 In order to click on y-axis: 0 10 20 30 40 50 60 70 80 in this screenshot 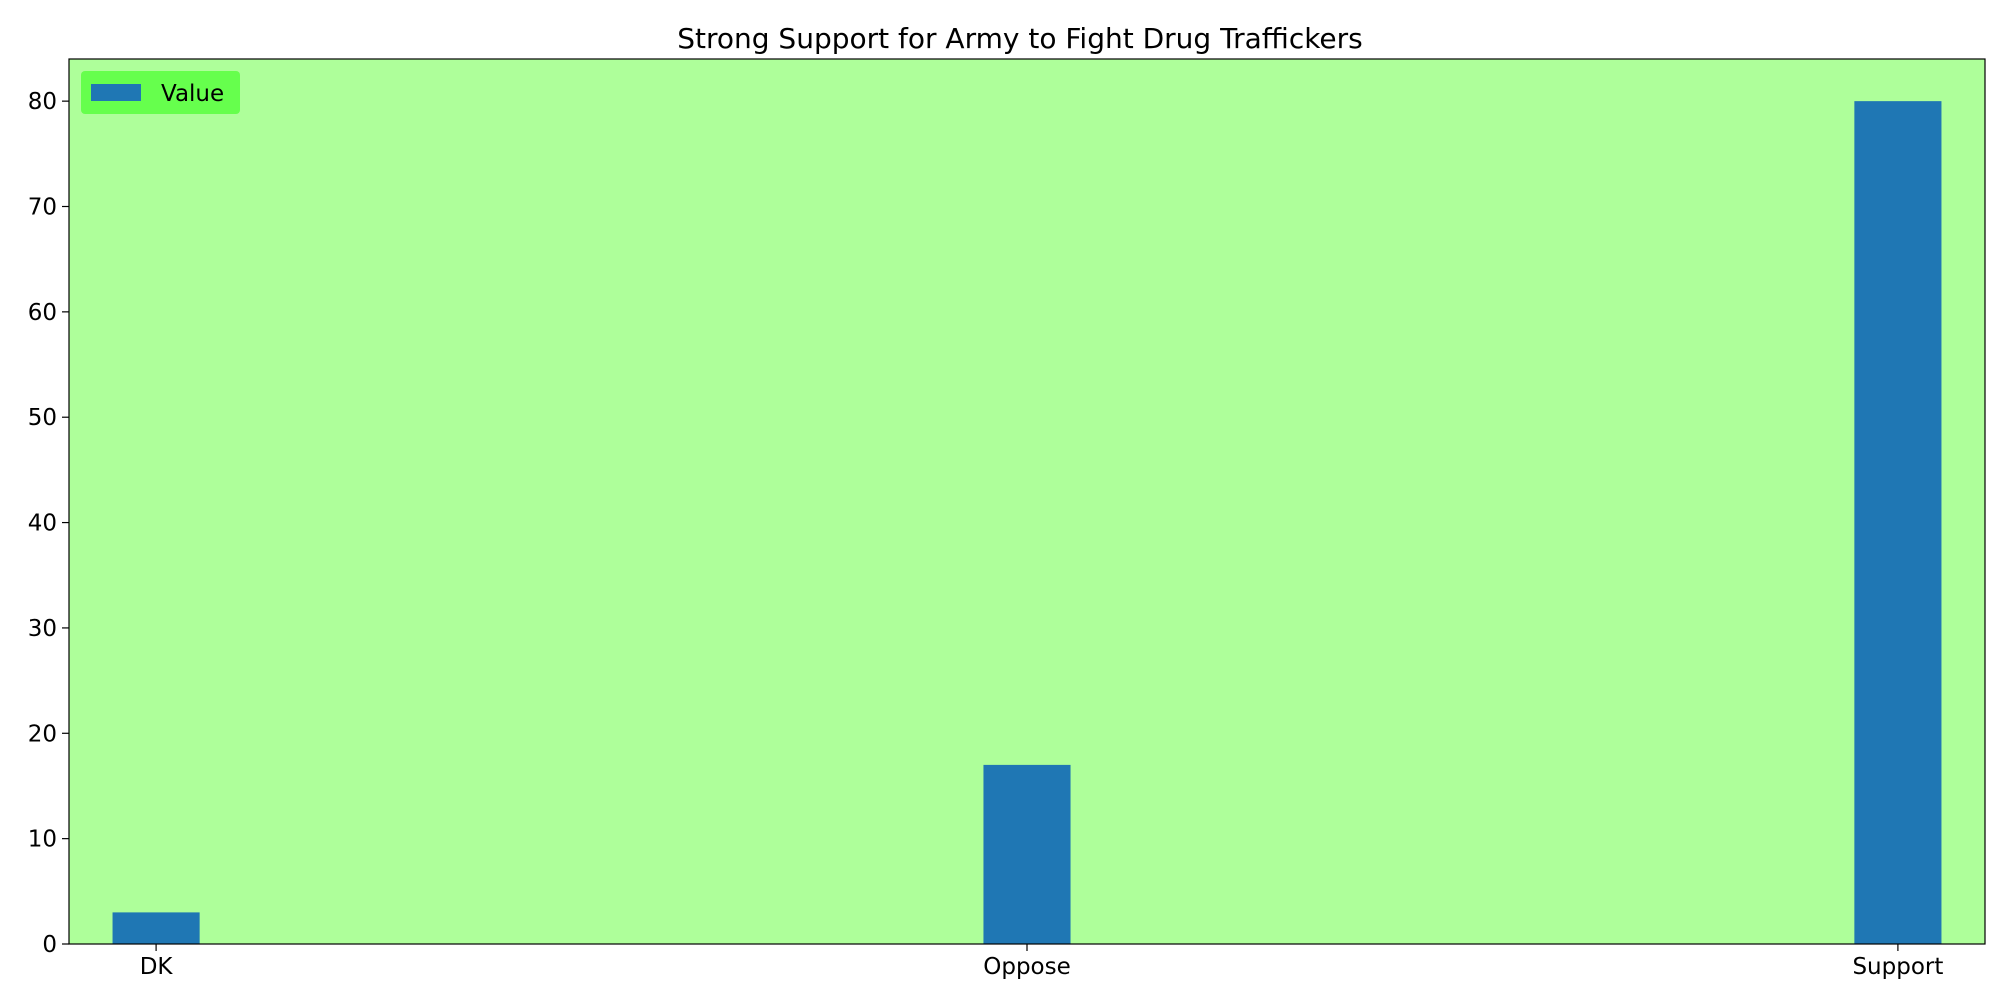, I will do `click(48, 523)`.